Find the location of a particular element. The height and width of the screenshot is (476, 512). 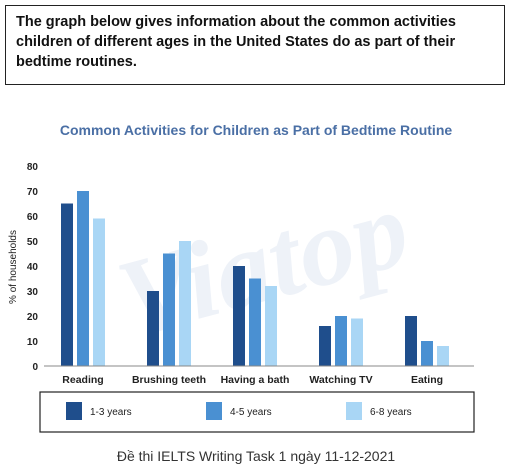

y-tick-label: 20 is located at coordinates (33, 317).